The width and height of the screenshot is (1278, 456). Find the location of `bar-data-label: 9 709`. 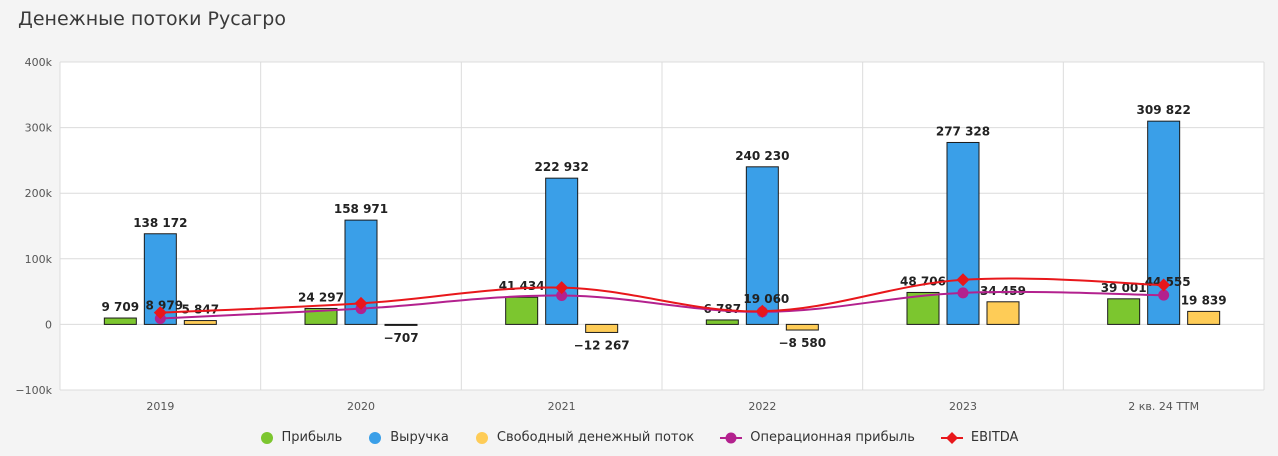

bar-data-label: 9 709 is located at coordinates (121, 307).